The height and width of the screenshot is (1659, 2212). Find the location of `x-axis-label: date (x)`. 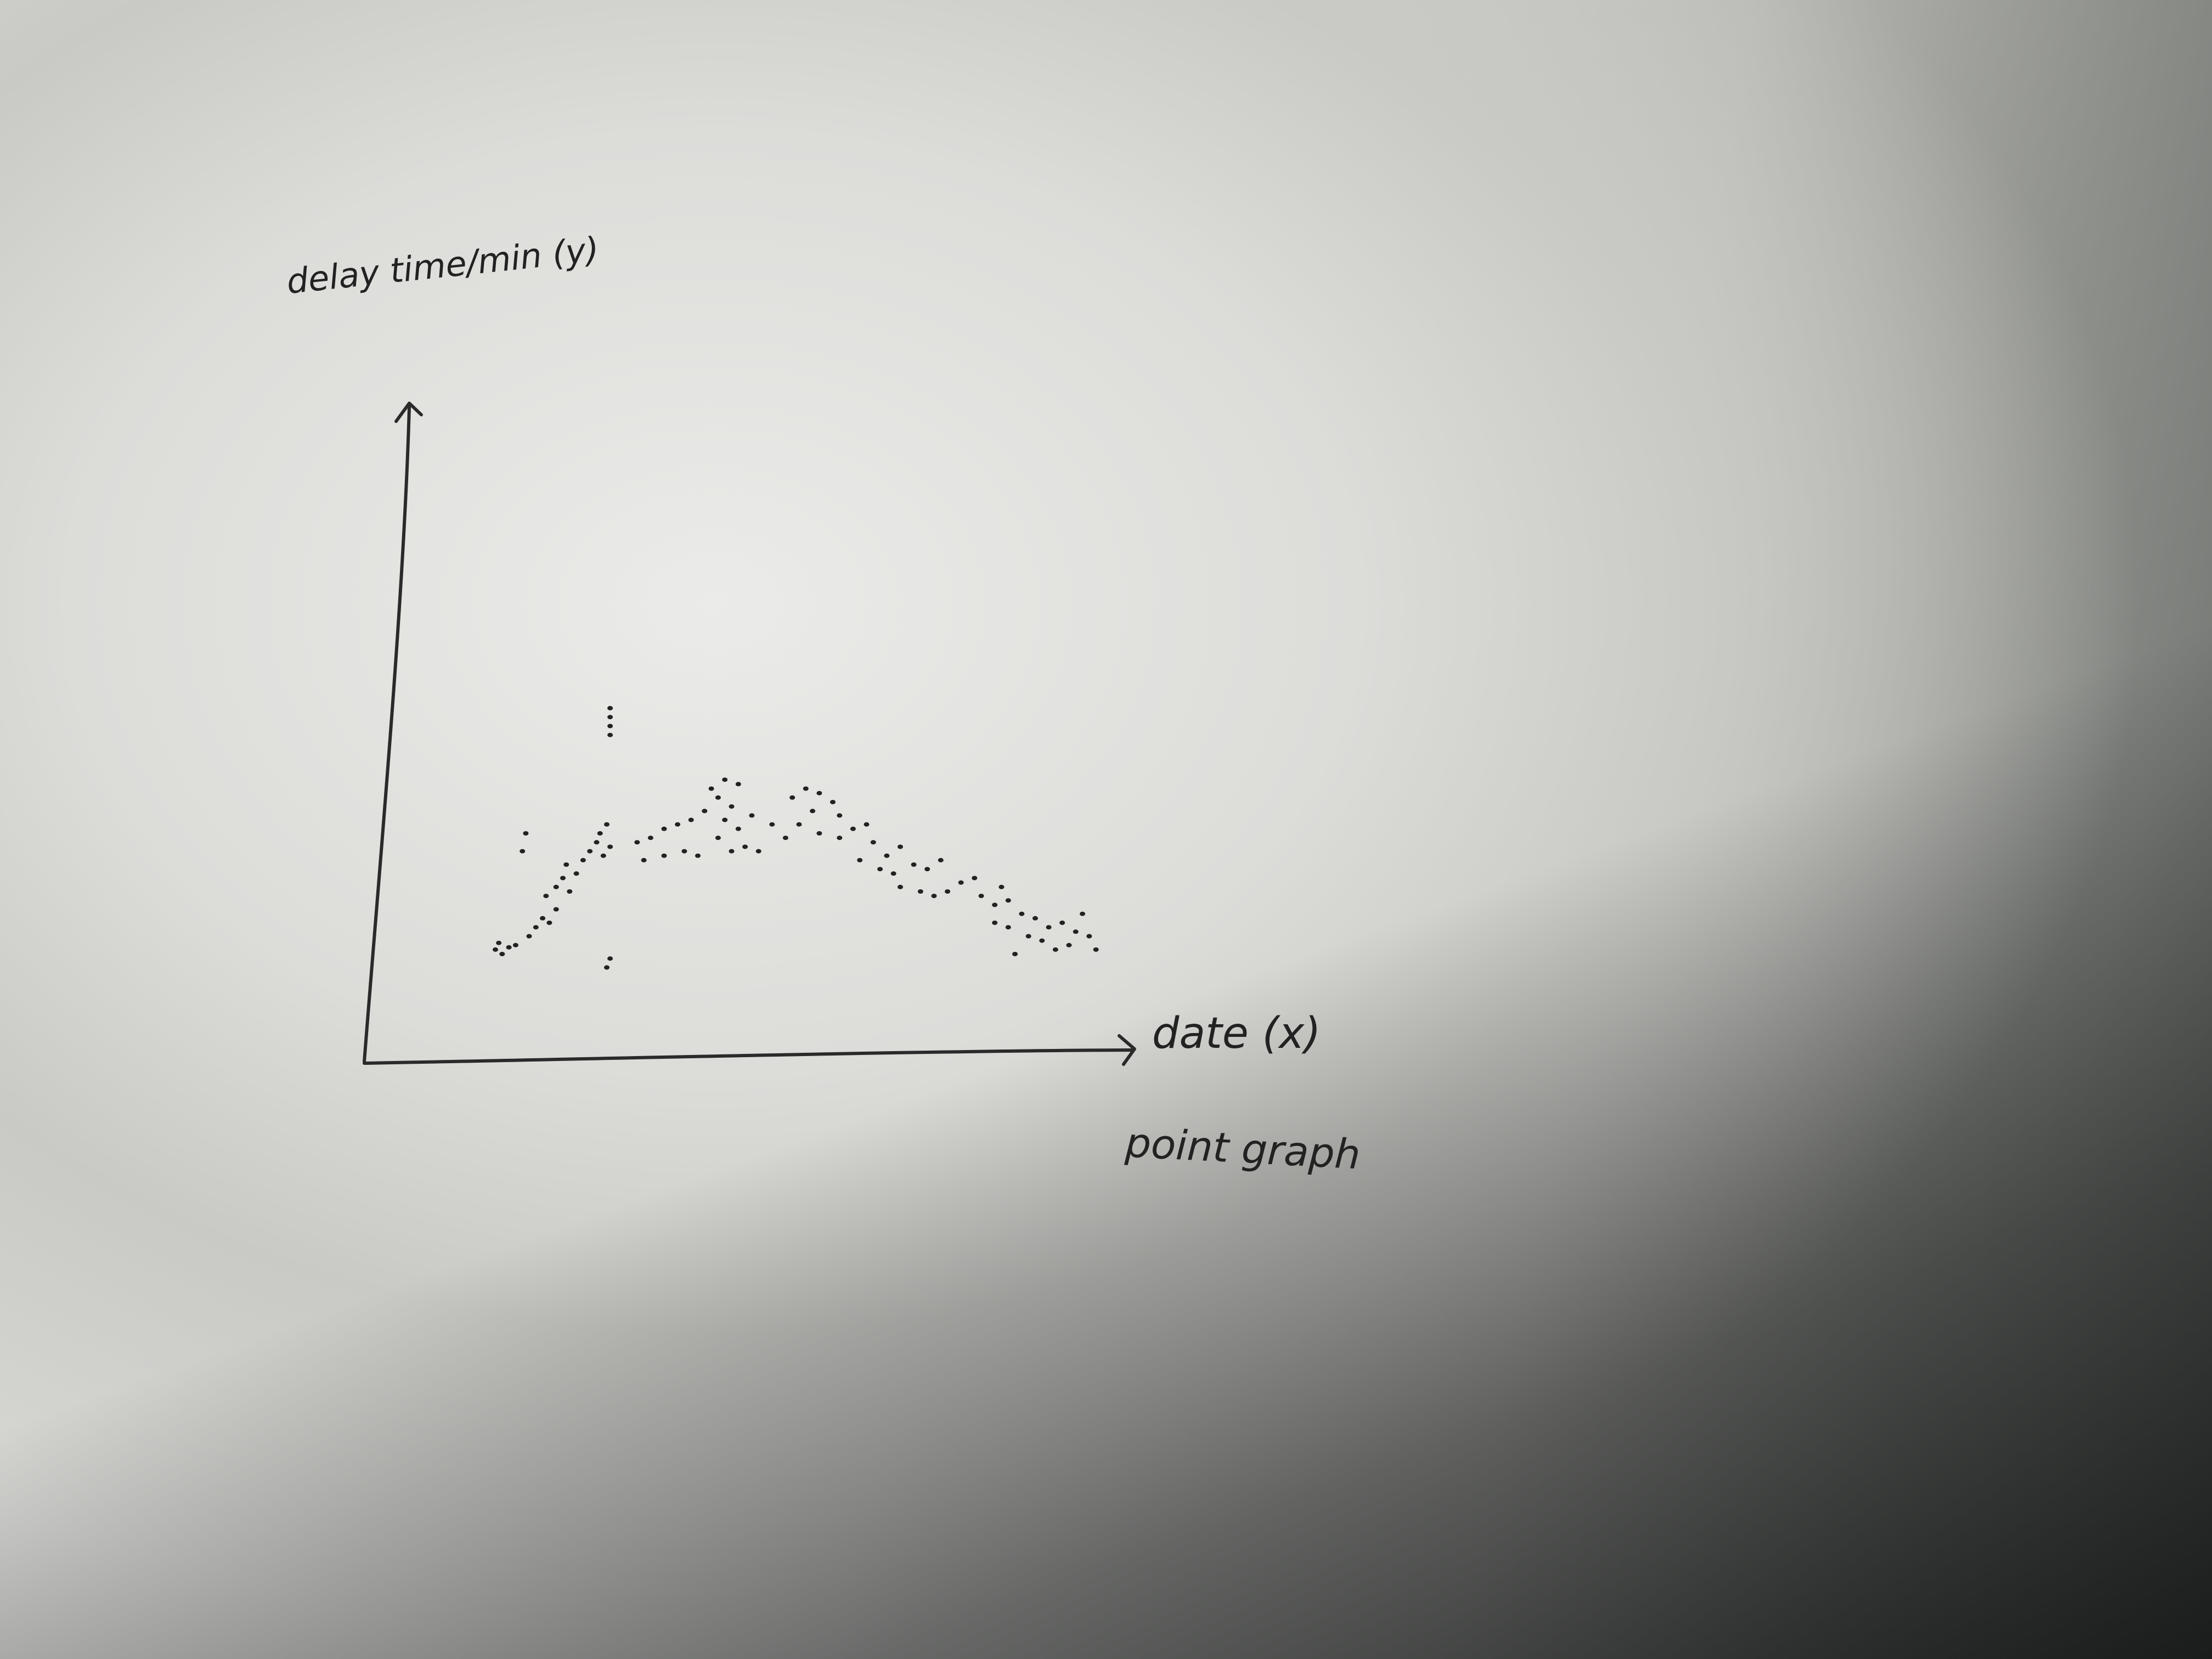

x-axis-label: date (x) is located at coordinates (1236, 1034).